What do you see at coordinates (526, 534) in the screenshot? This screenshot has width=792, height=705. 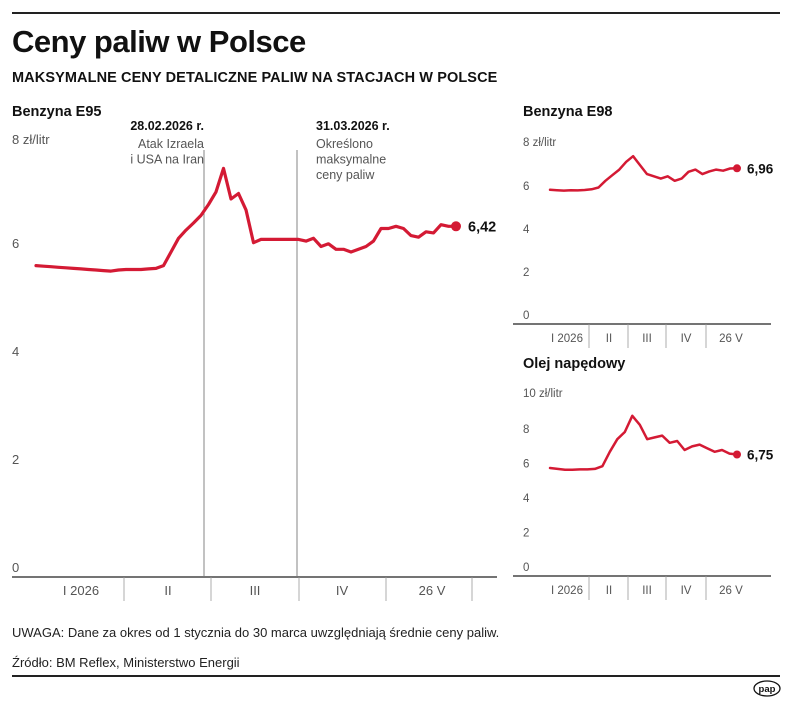 I see `y-tick-label-diesel: 2` at bounding box center [526, 534].